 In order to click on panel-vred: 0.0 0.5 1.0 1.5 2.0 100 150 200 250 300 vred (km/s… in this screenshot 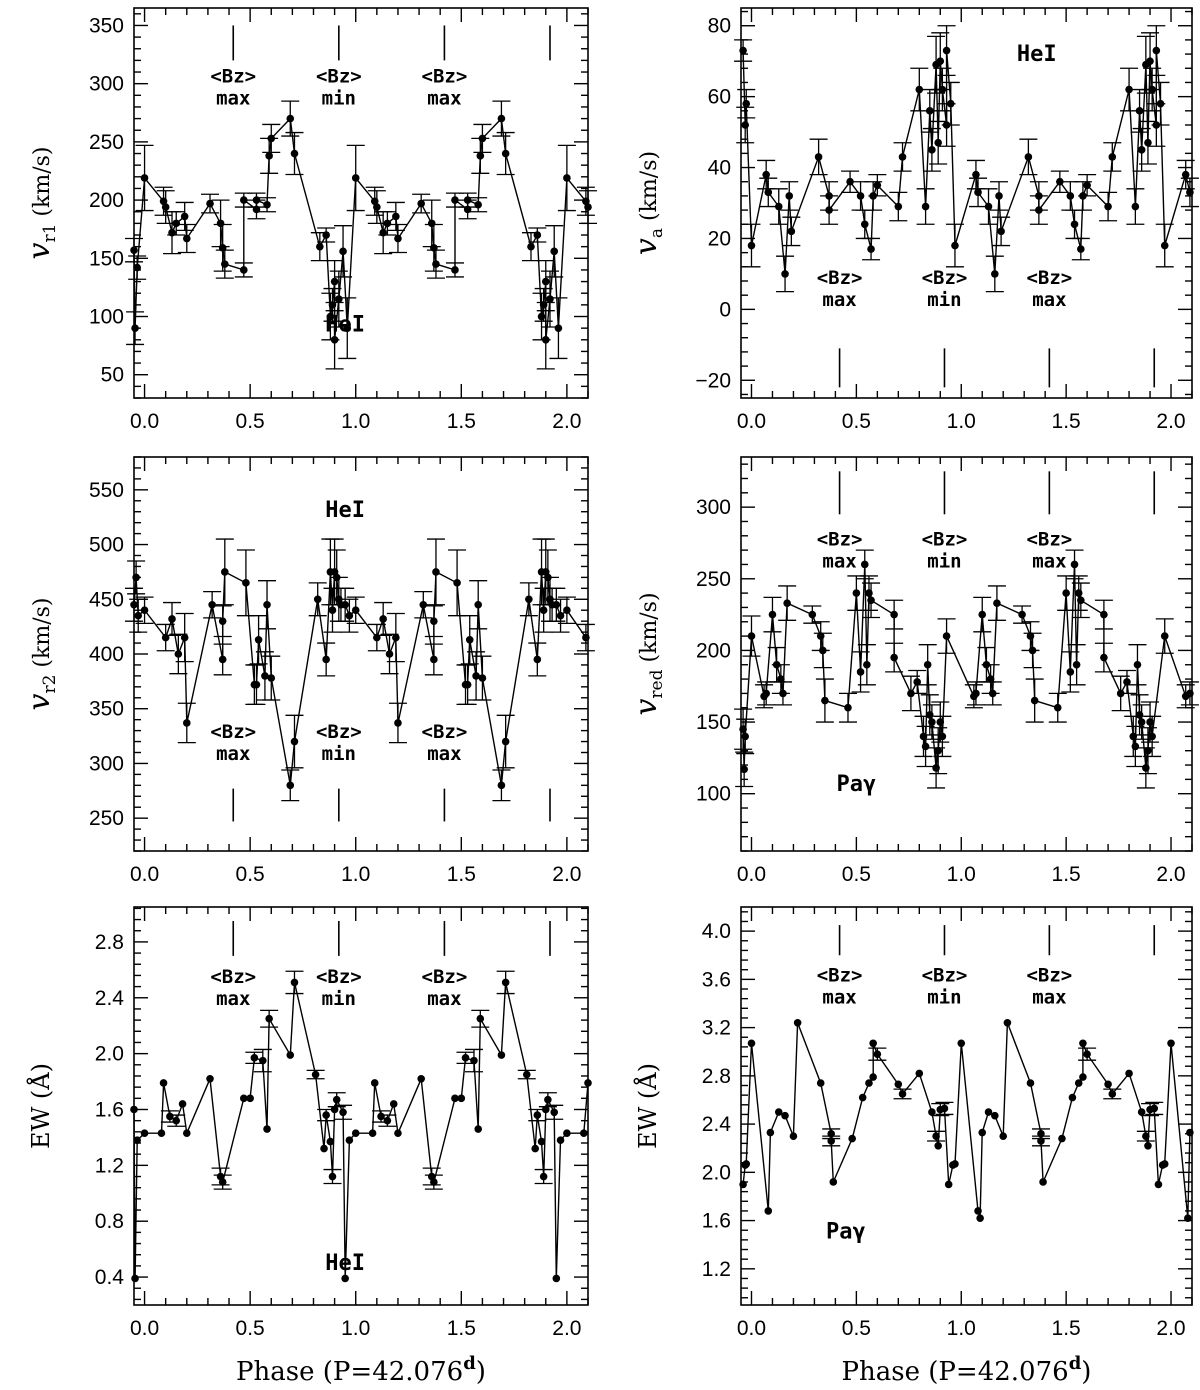, I will do `click(914, 671)`.